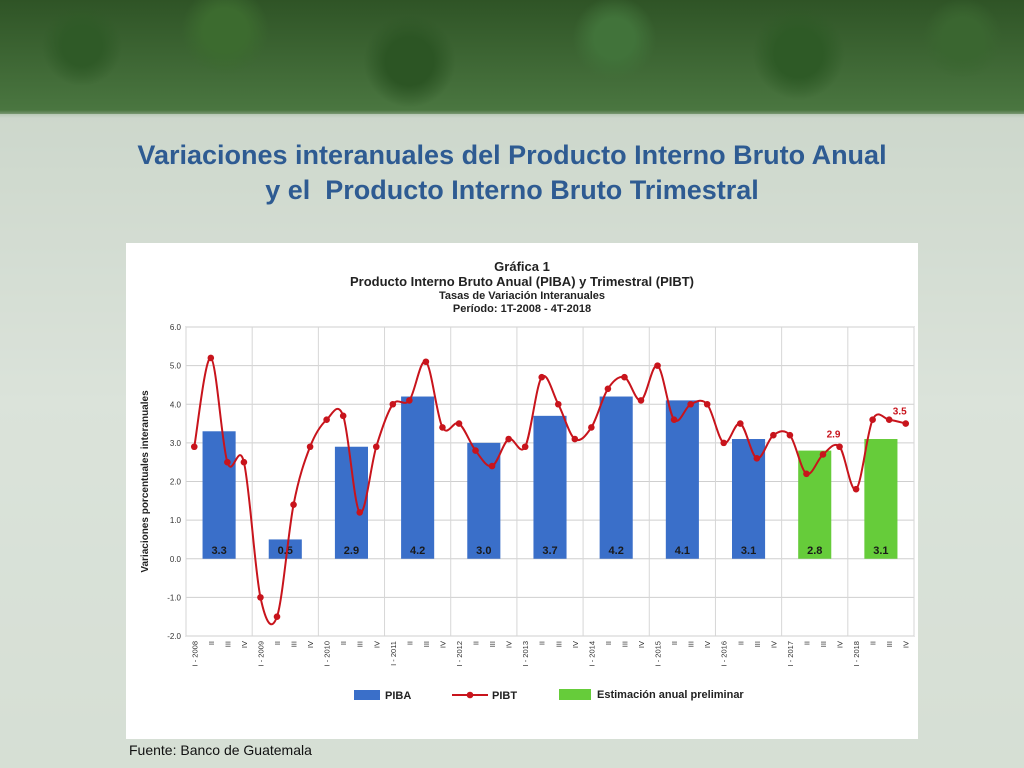  What do you see at coordinates (459, 653) in the screenshot?
I see `x-tick-label: I - 2012` at bounding box center [459, 653].